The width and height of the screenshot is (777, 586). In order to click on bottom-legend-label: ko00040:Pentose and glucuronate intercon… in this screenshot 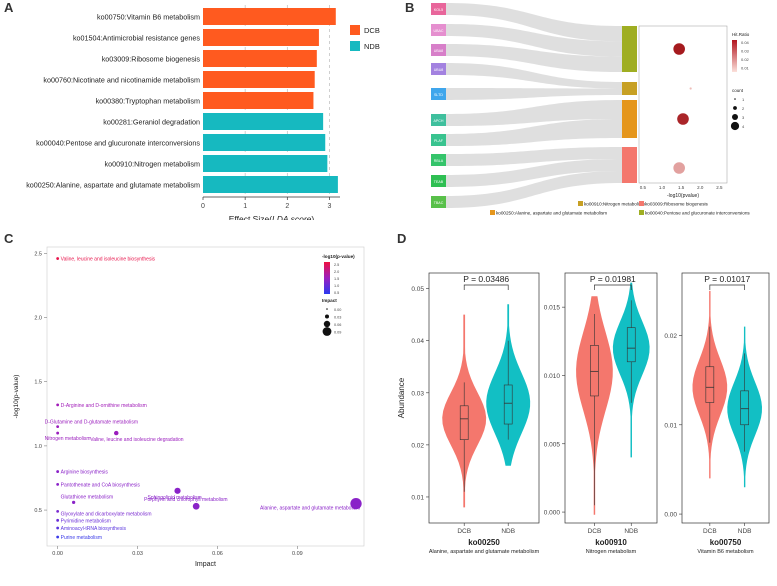, I will do `click(697, 213)`.